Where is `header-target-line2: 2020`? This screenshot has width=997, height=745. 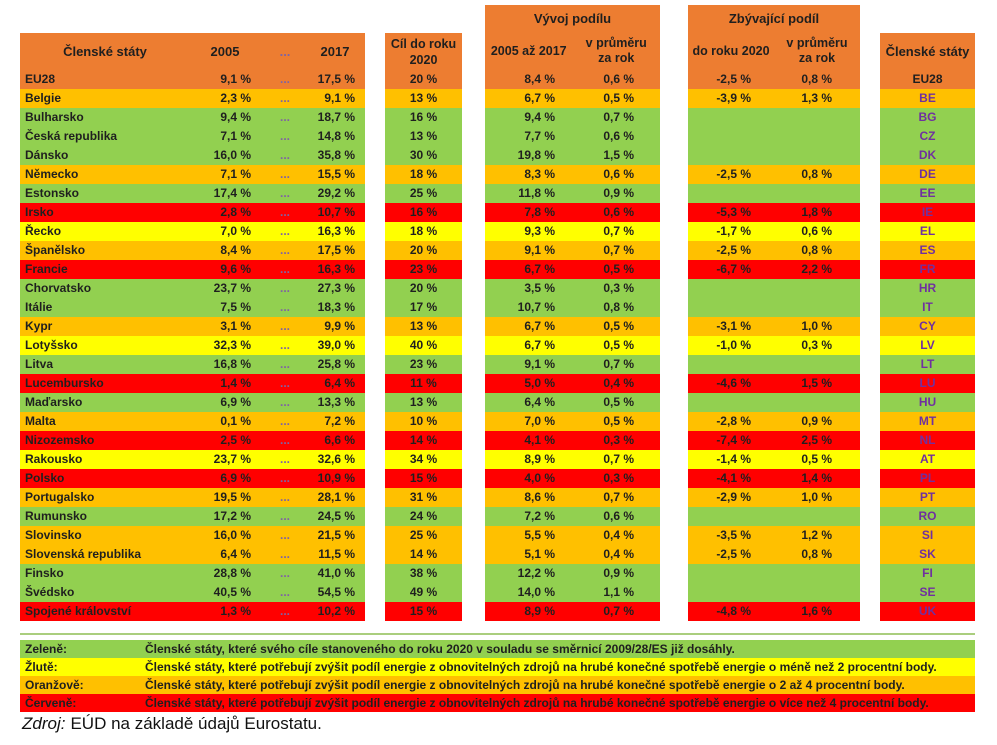
header-target-line2: 2020 is located at coordinates (423, 60).